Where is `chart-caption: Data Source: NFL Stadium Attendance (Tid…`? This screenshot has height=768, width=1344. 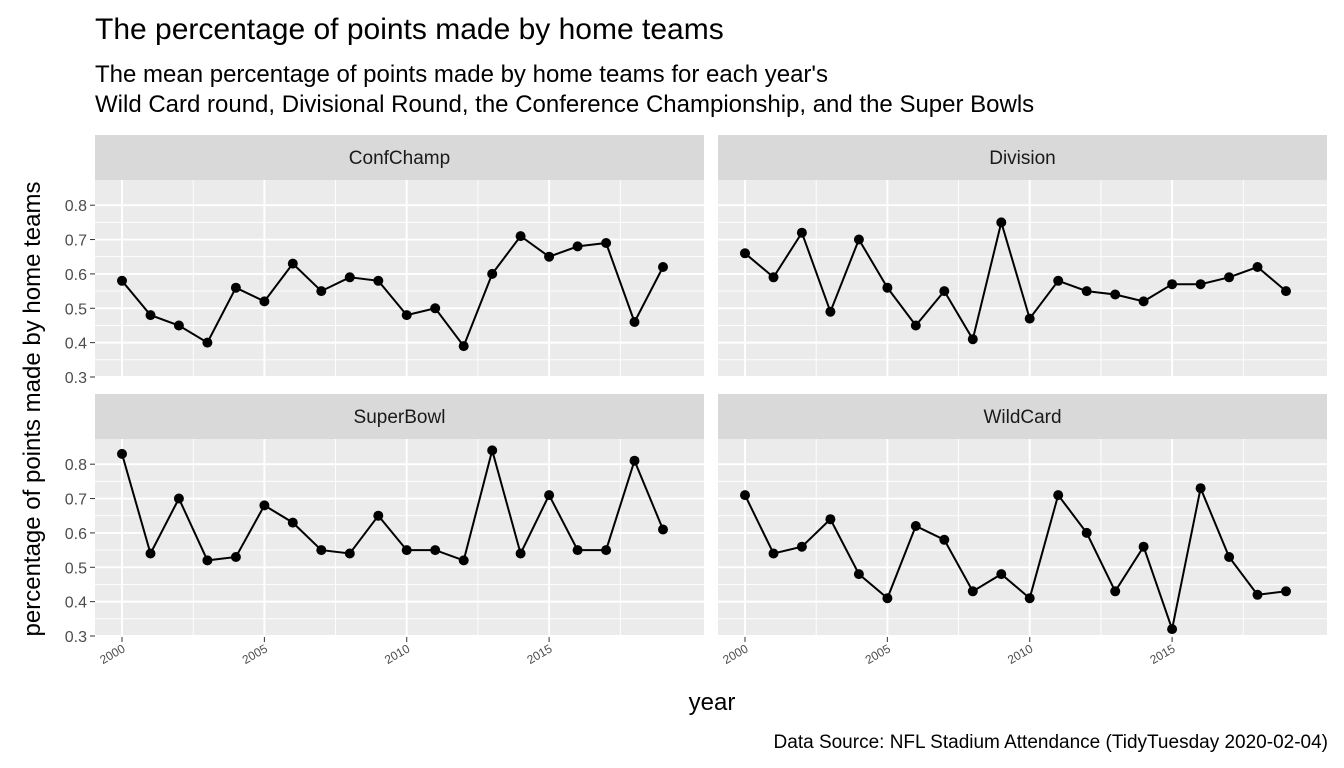 chart-caption: Data Source: NFL Stadium Attendance (Tid… is located at coordinates (1051, 742).